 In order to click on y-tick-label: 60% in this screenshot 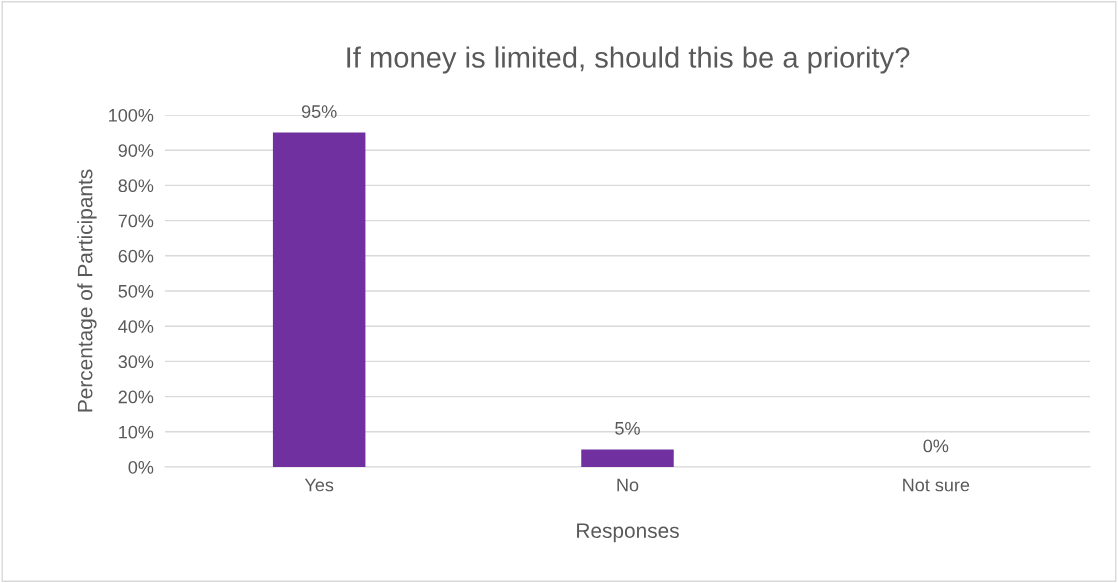, I will do `click(136, 256)`.